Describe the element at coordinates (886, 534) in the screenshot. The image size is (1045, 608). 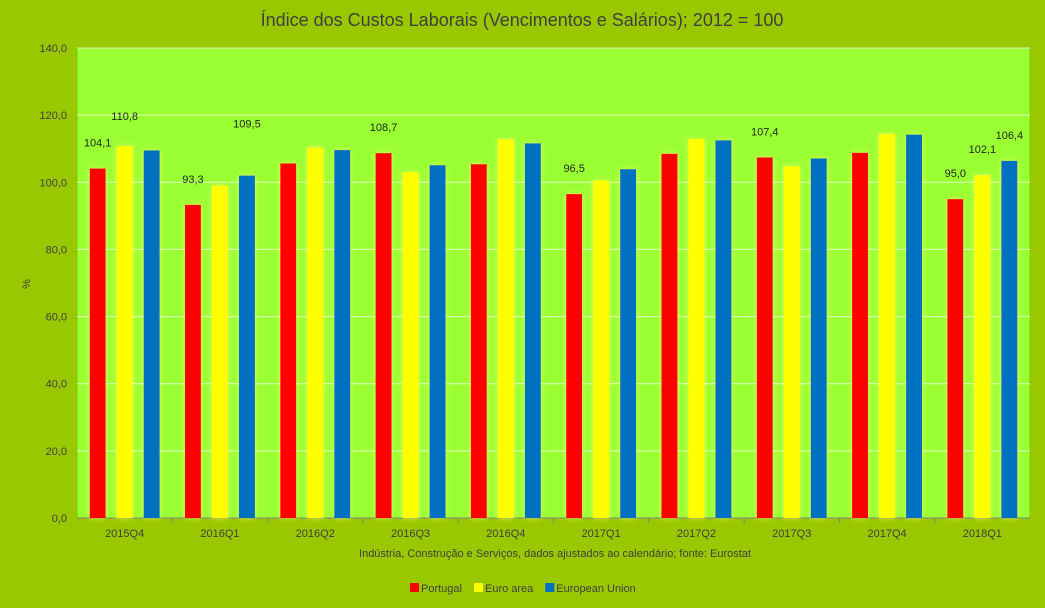
I see `x-category-label: 2017Q4` at that location.